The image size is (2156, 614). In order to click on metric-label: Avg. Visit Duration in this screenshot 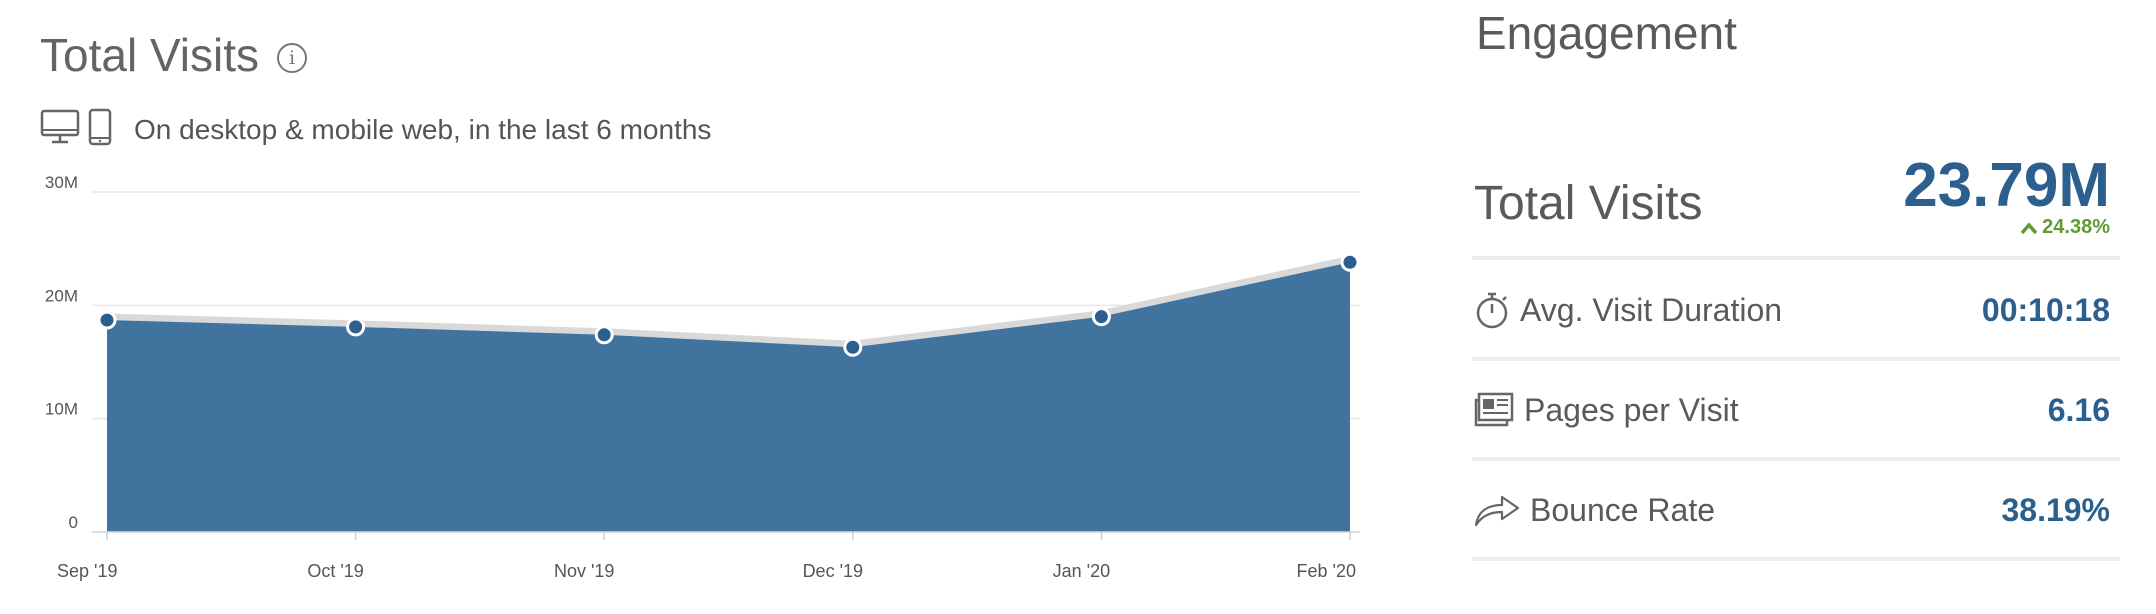, I will do `click(1651, 309)`.